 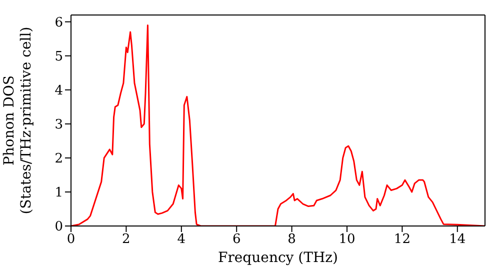 What do you see at coordinates (347, 240) in the screenshot?
I see `x-tick-label: 10` at bounding box center [347, 240].